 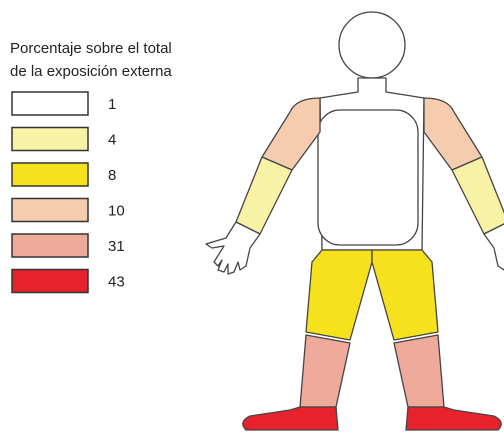 What do you see at coordinates (91, 71) in the screenshot?
I see `legend-title: de la exposición externa` at bounding box center [91, 71].